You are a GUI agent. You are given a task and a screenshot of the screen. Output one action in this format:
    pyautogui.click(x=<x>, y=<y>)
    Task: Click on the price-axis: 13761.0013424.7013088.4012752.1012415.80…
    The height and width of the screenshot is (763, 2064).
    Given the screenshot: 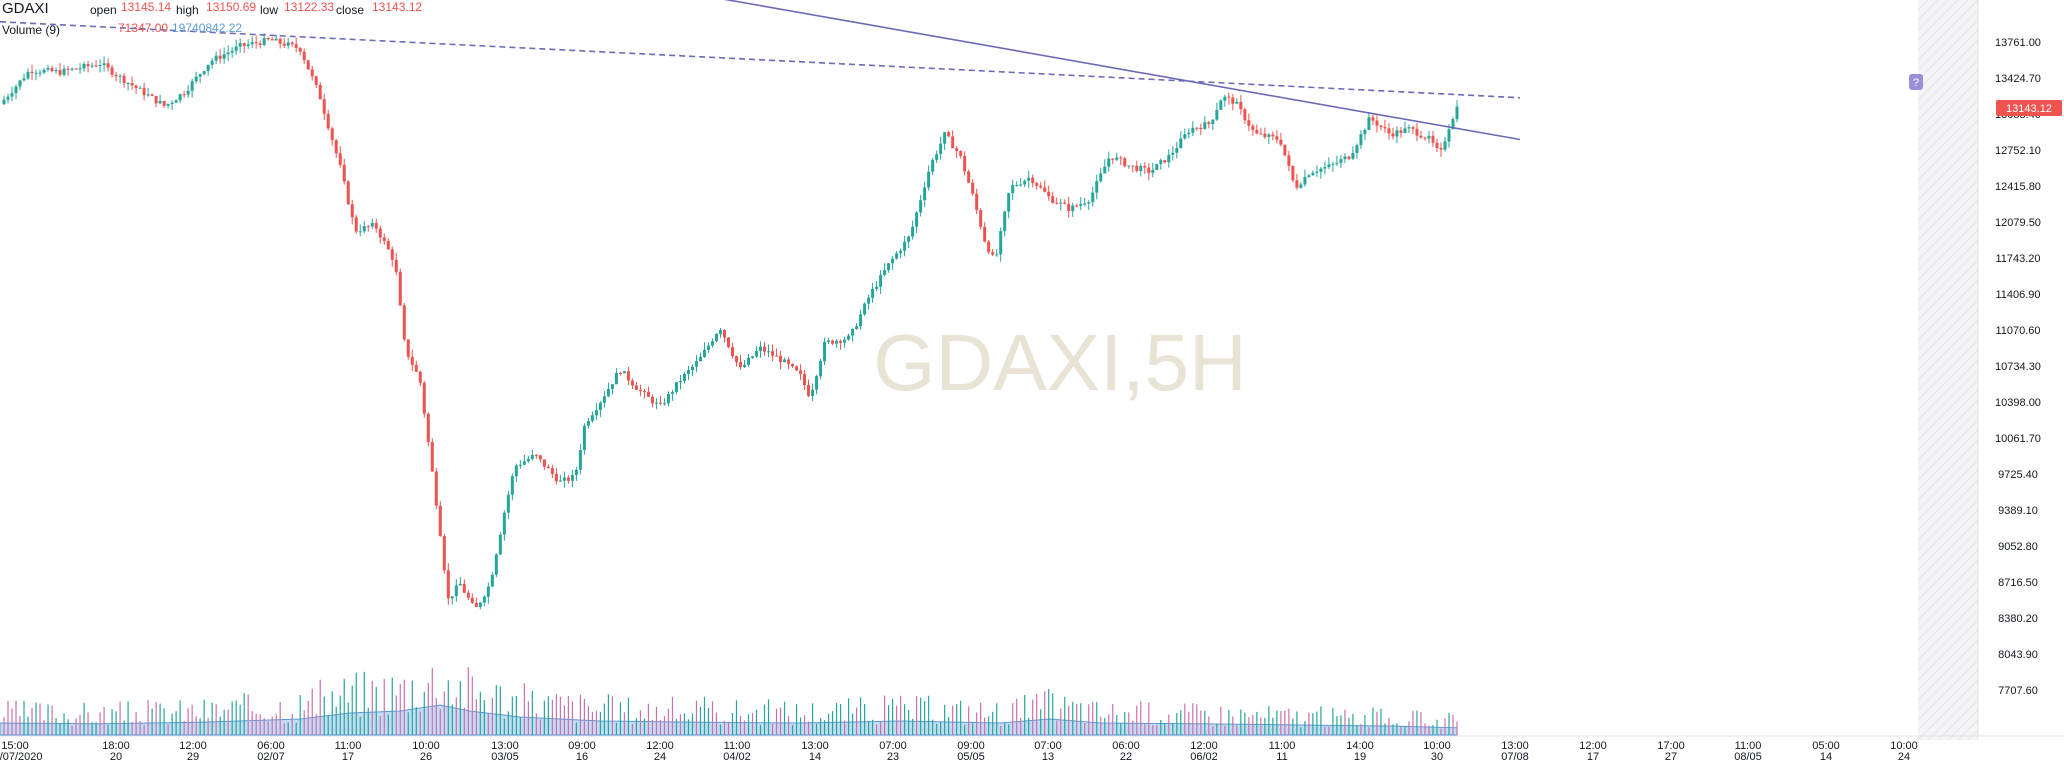 What is the action you would take?
    pyautogui.click(x=2018, y=367)
    